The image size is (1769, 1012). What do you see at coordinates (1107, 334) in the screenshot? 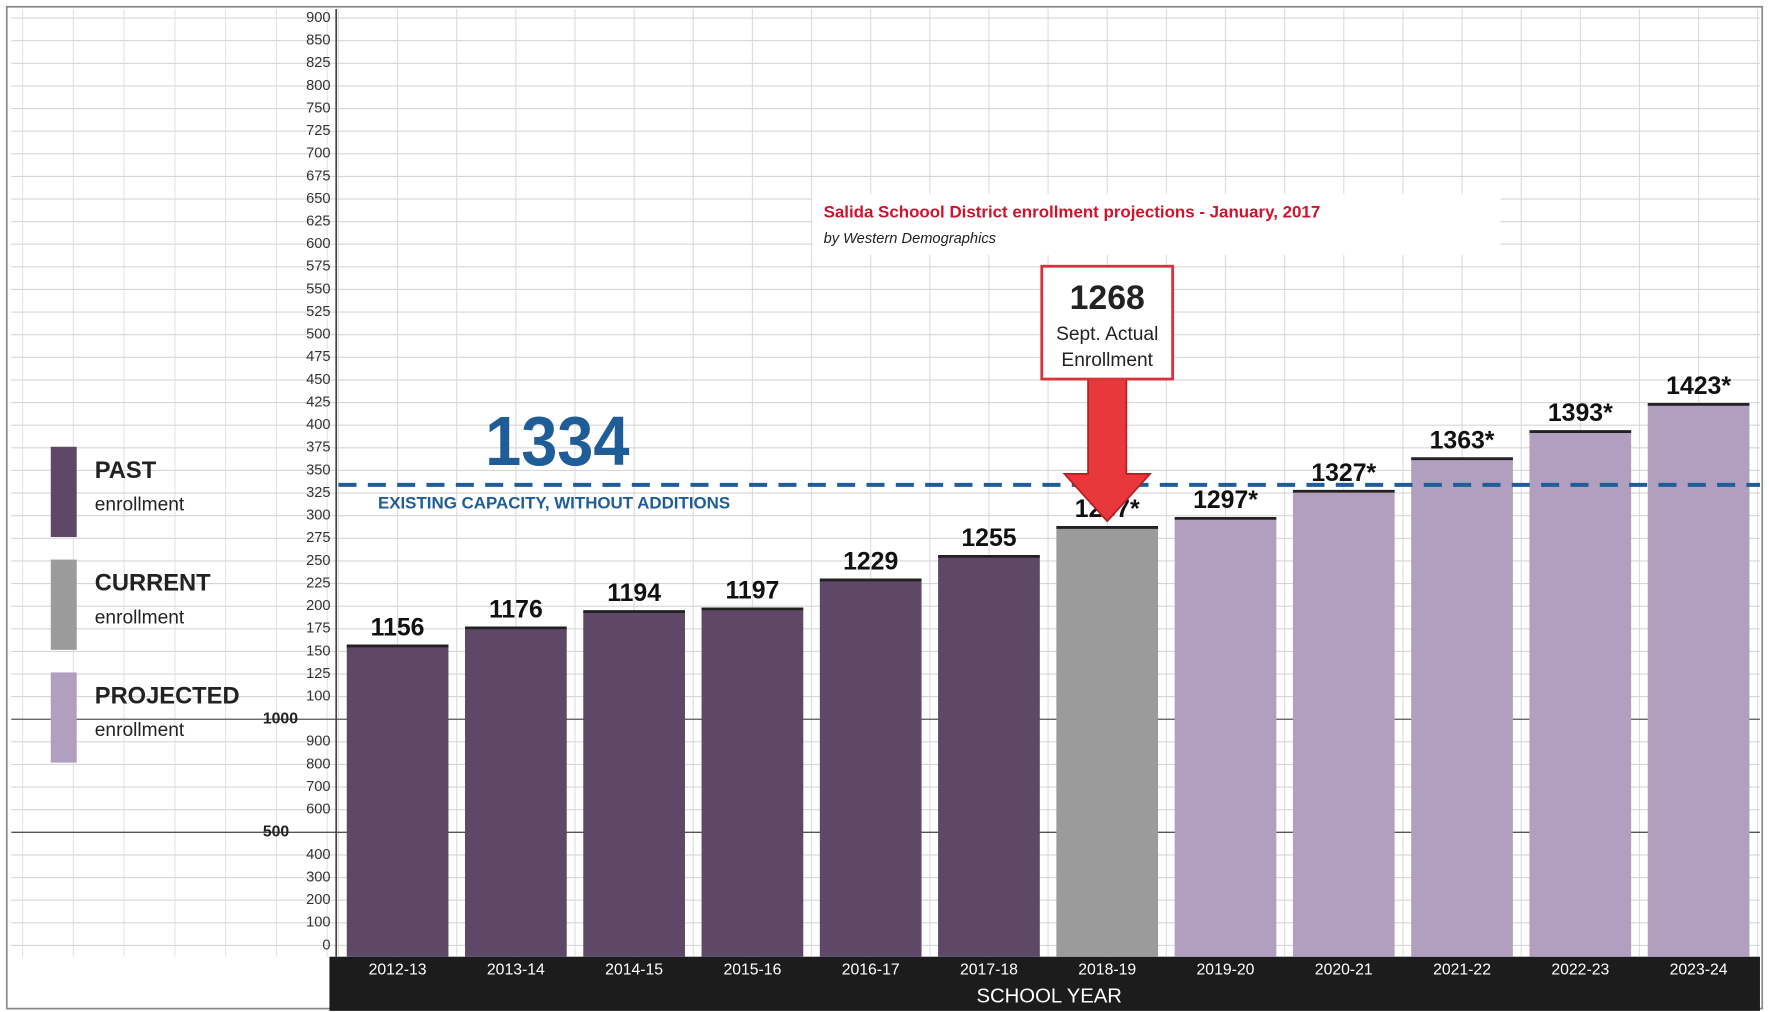
I see `callout-text: Sept. Actual` at bounding box center [1107, 334].